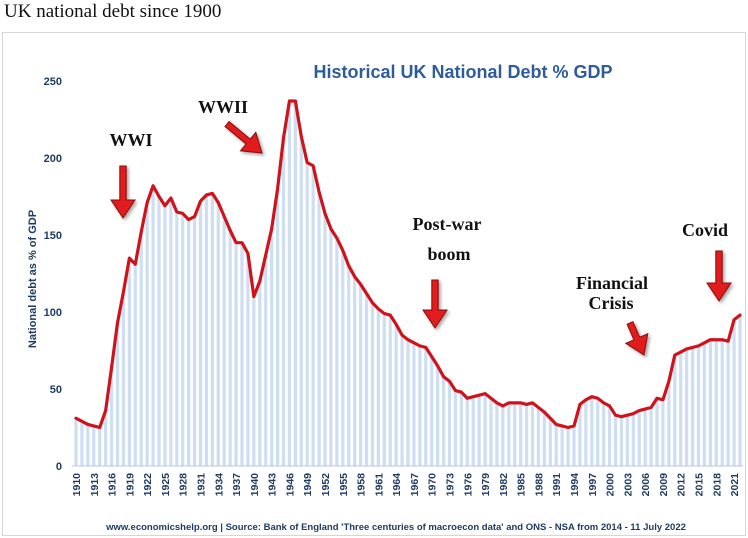  I want to click on bar-1957, so click(355, 371).